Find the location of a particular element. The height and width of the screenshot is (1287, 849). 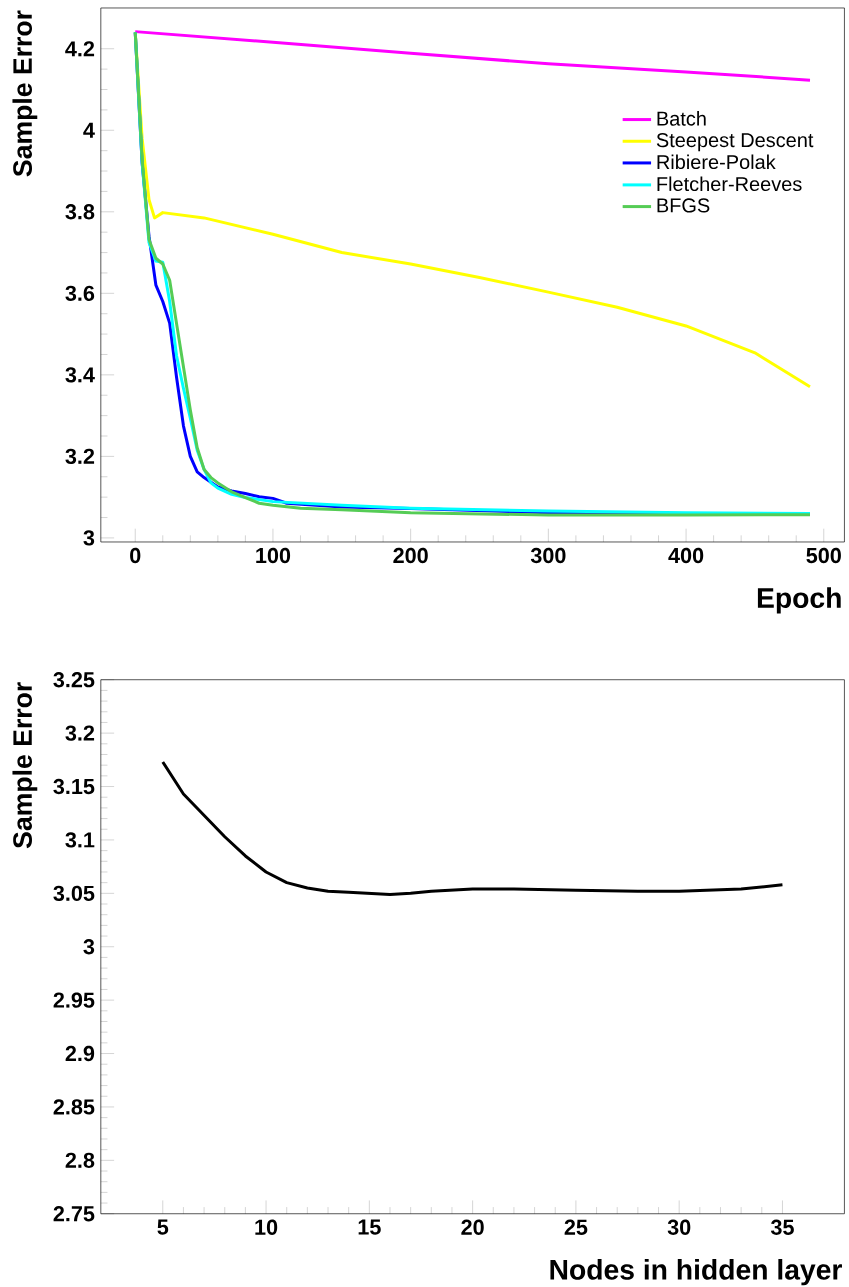

legend-label: Fletcher-Reeves is located at coordinates (729, 184).